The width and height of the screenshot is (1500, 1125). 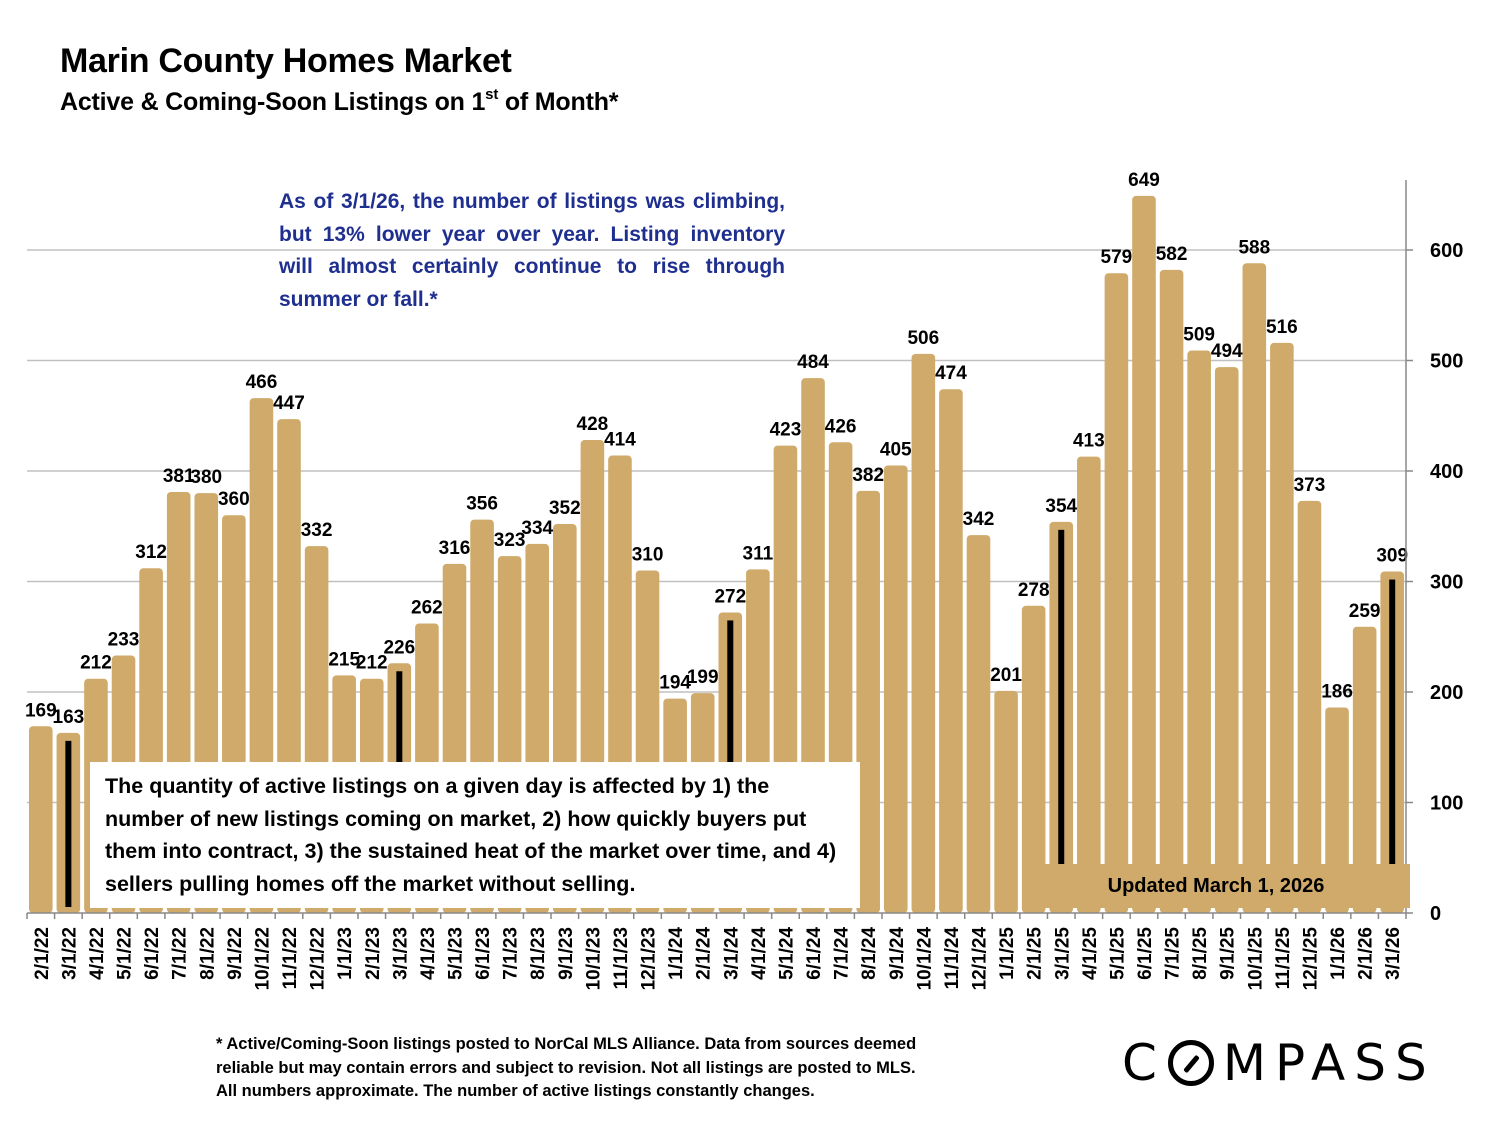 What do you see at coordinates (1435, 914) in the screenshot?
I see `y-tick-label: 0` at bounding box center [1435, 914].